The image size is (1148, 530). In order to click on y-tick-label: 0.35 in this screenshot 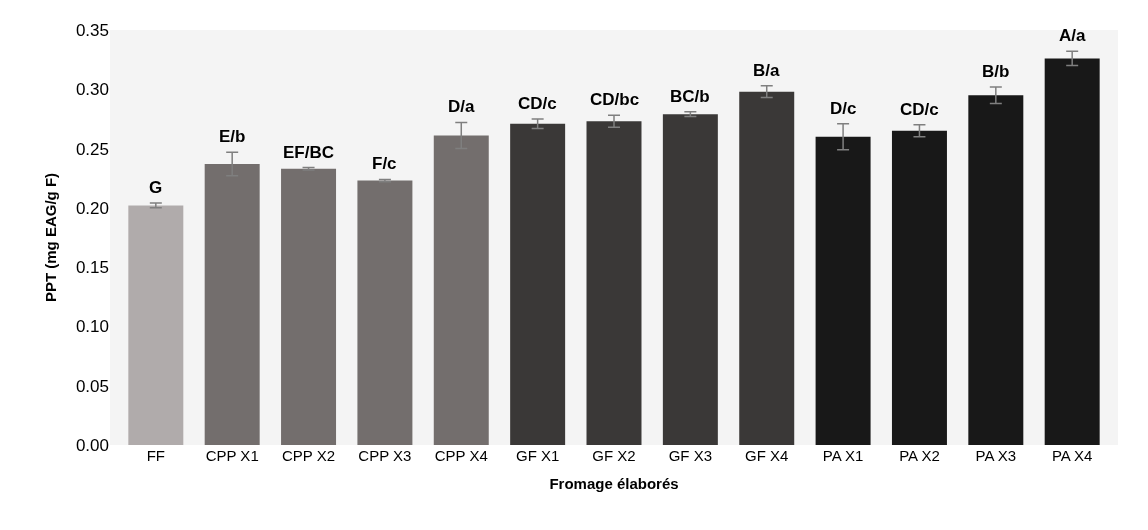, I will do `click(92, 30)`.